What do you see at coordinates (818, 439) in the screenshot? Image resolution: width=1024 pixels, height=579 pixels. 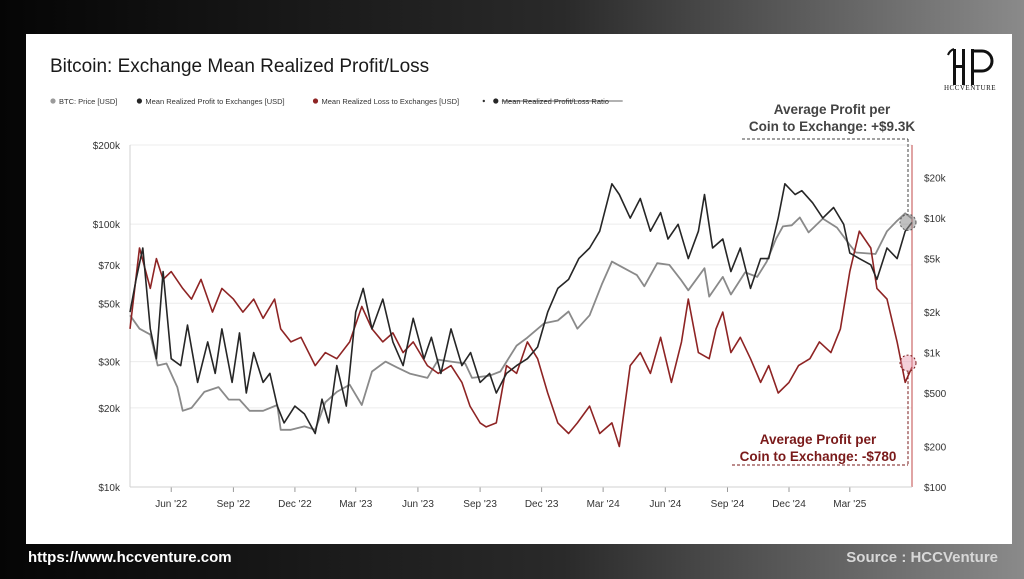 I see `annotation-loss-line1: Average Profit per` at bounding box center [818, 439].